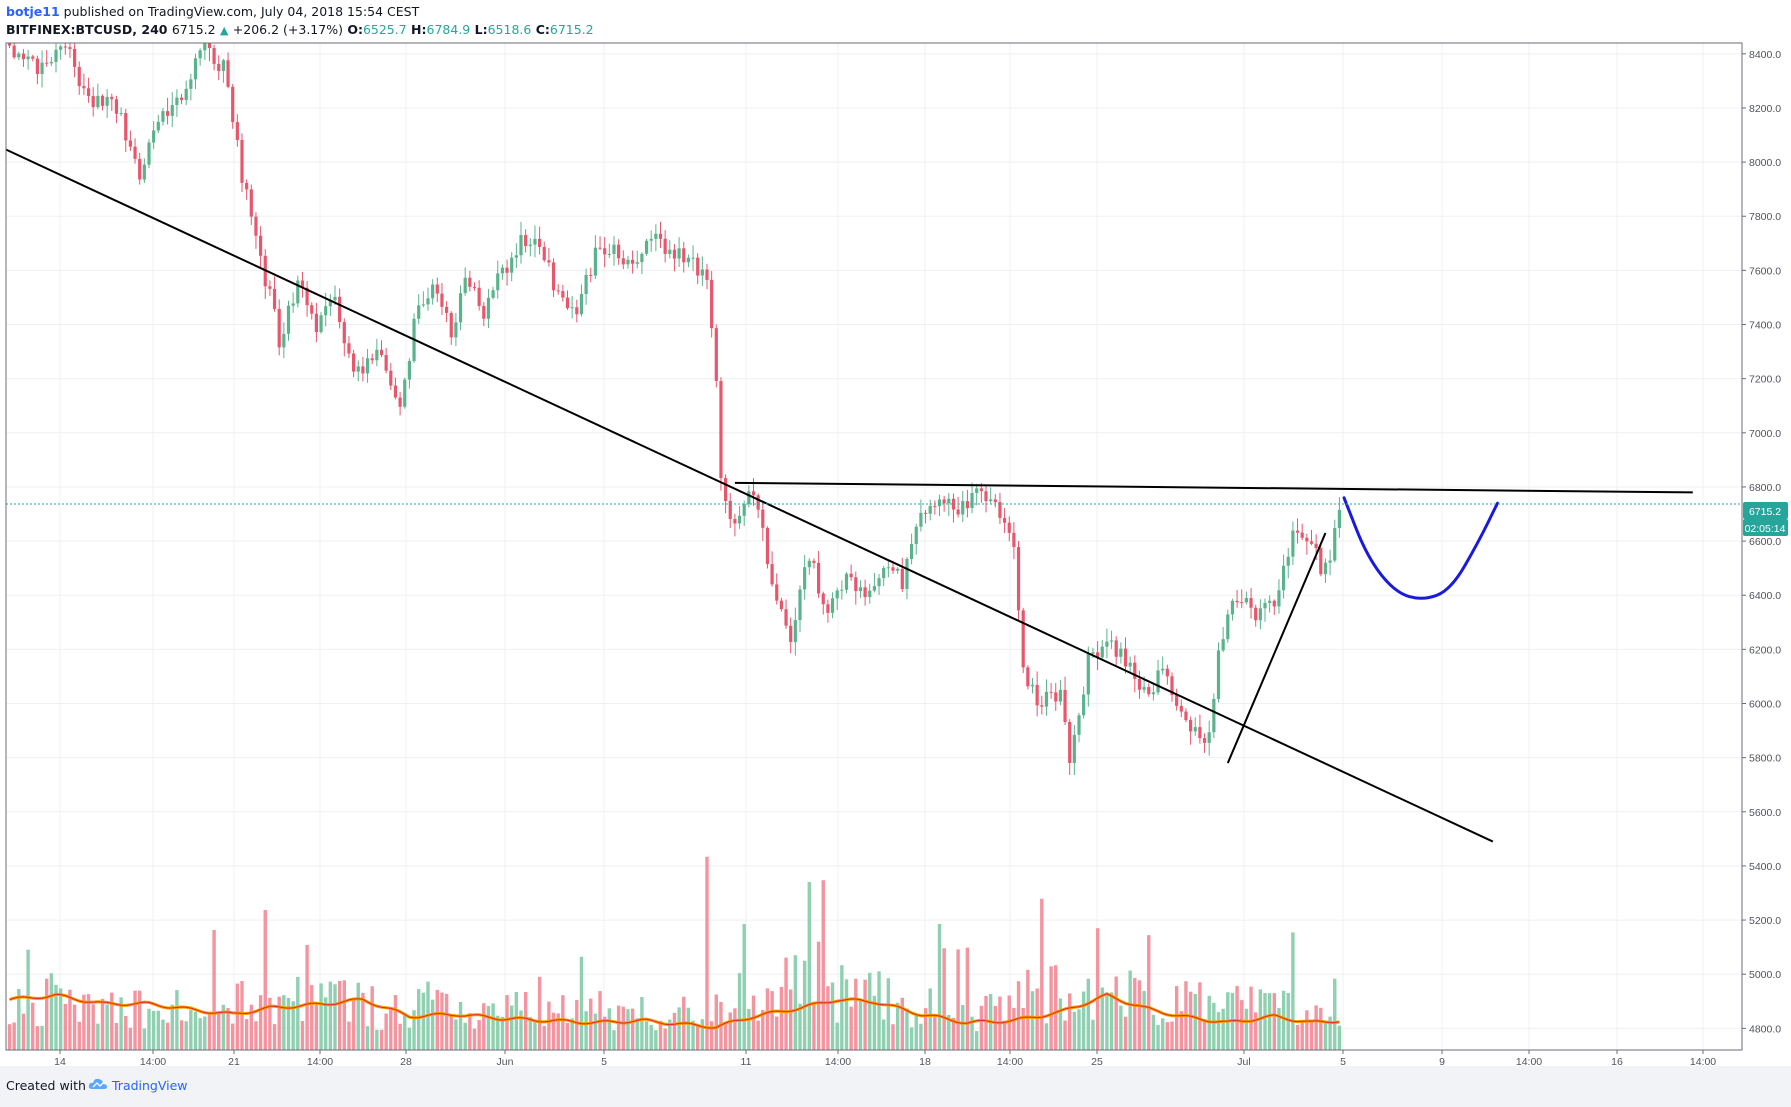 Image resolution: width=1791 pixels, height=1107 pixels. What do you see at coordinates (1097, 1061) in the screenshot?
I see `time-tick-label: 25` at bounding box center [1097, 1061].